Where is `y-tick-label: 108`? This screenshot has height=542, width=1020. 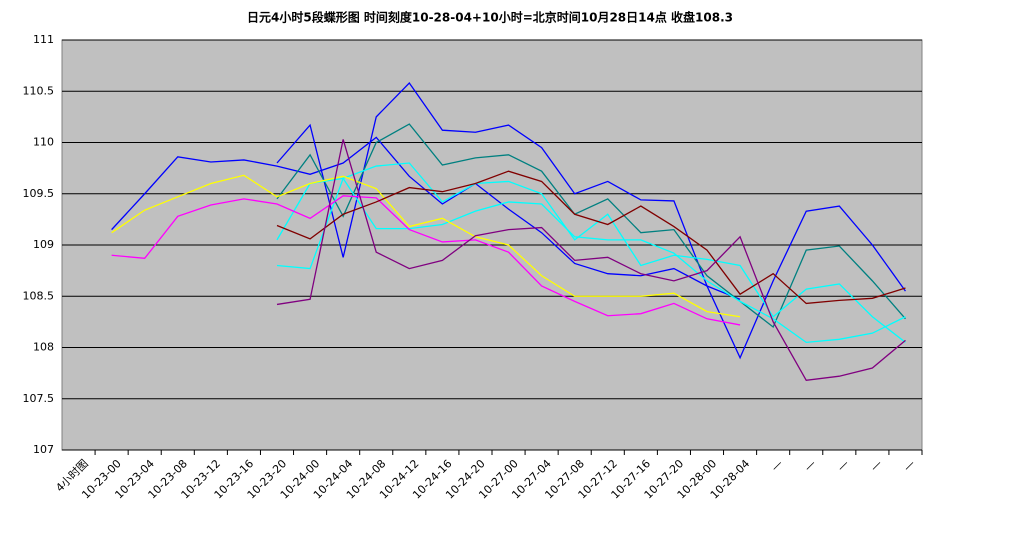 y-tick-label: 108 is located at coordinates (43, 347).